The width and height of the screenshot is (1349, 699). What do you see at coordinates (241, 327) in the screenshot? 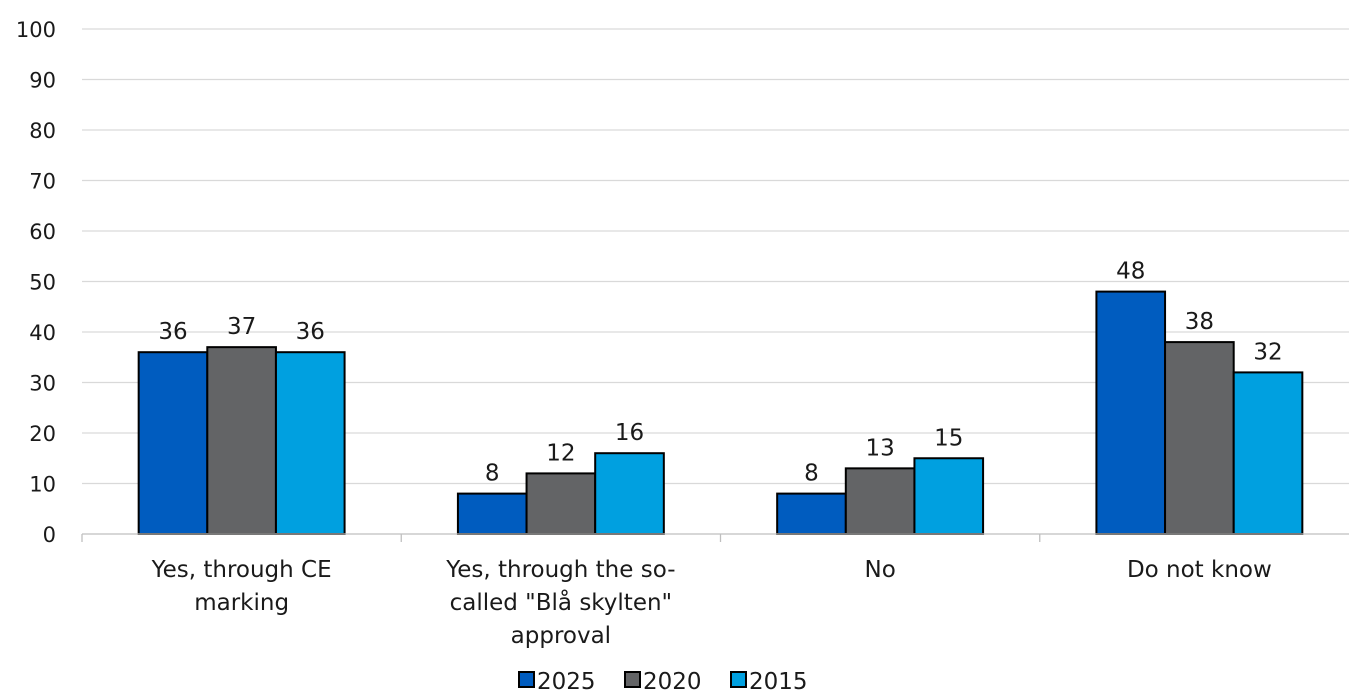
I see `data-label: 37` at bounding box center [241, 327].